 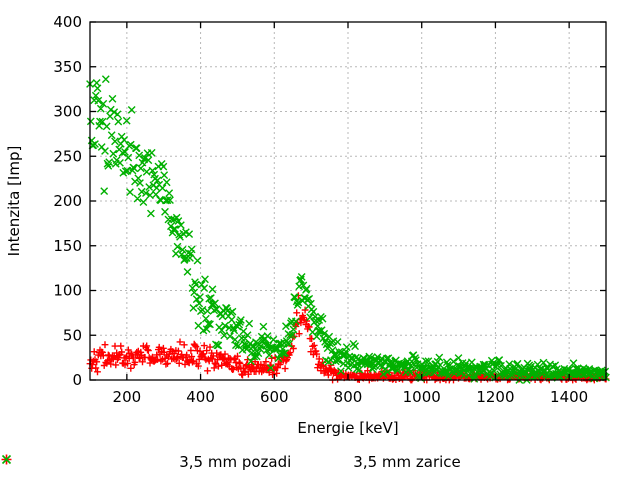 I want to click on x-tick-label: 400, so click(x=200, y=397).